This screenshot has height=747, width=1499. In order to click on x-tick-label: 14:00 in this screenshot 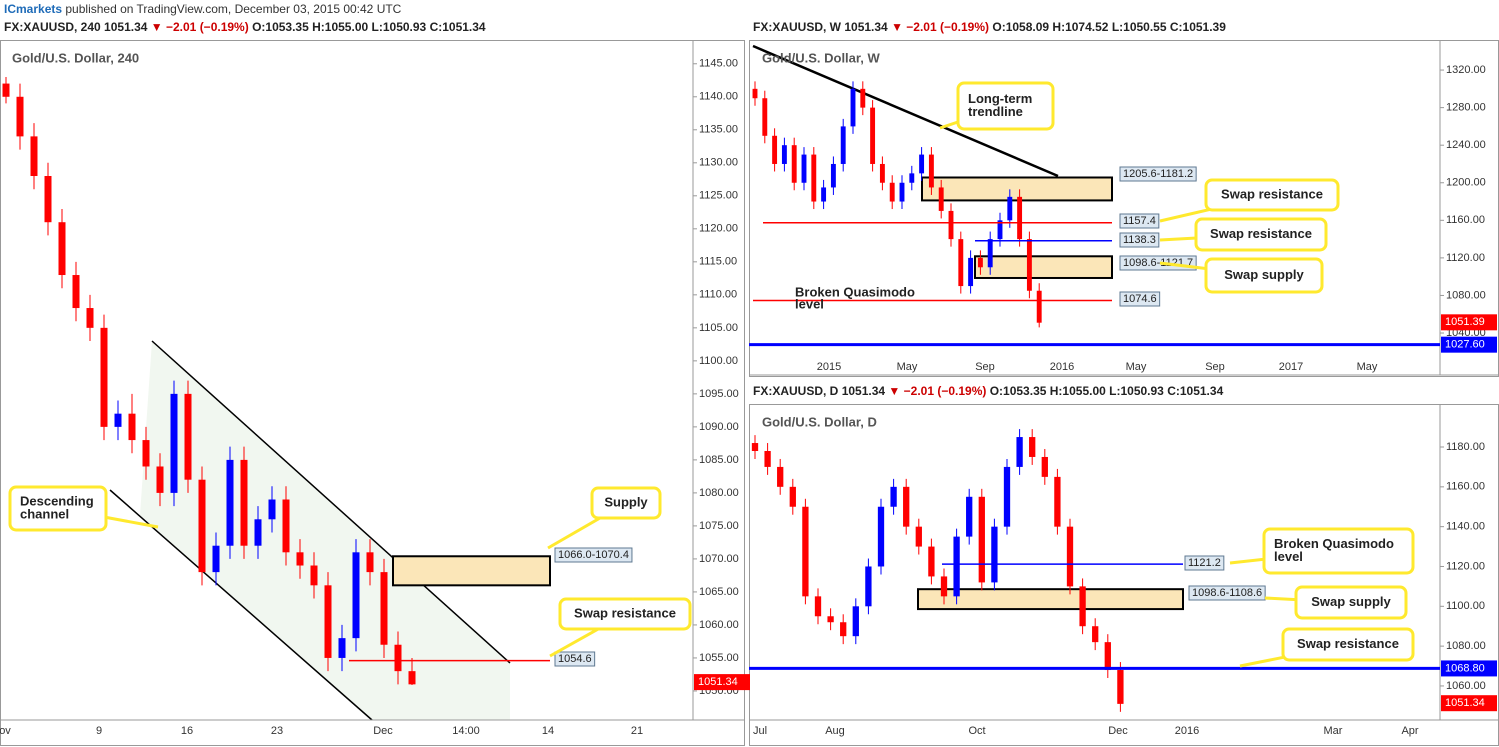, I will do `click(466, 731)`.